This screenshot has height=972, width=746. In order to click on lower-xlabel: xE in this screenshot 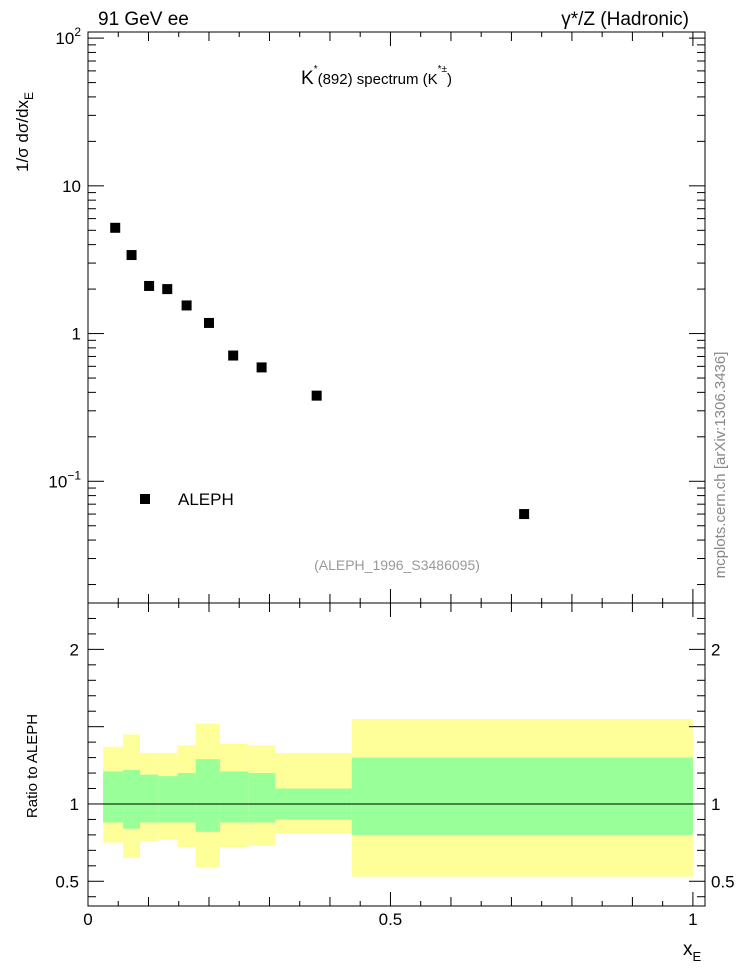, I will do `click(692, 951)`.